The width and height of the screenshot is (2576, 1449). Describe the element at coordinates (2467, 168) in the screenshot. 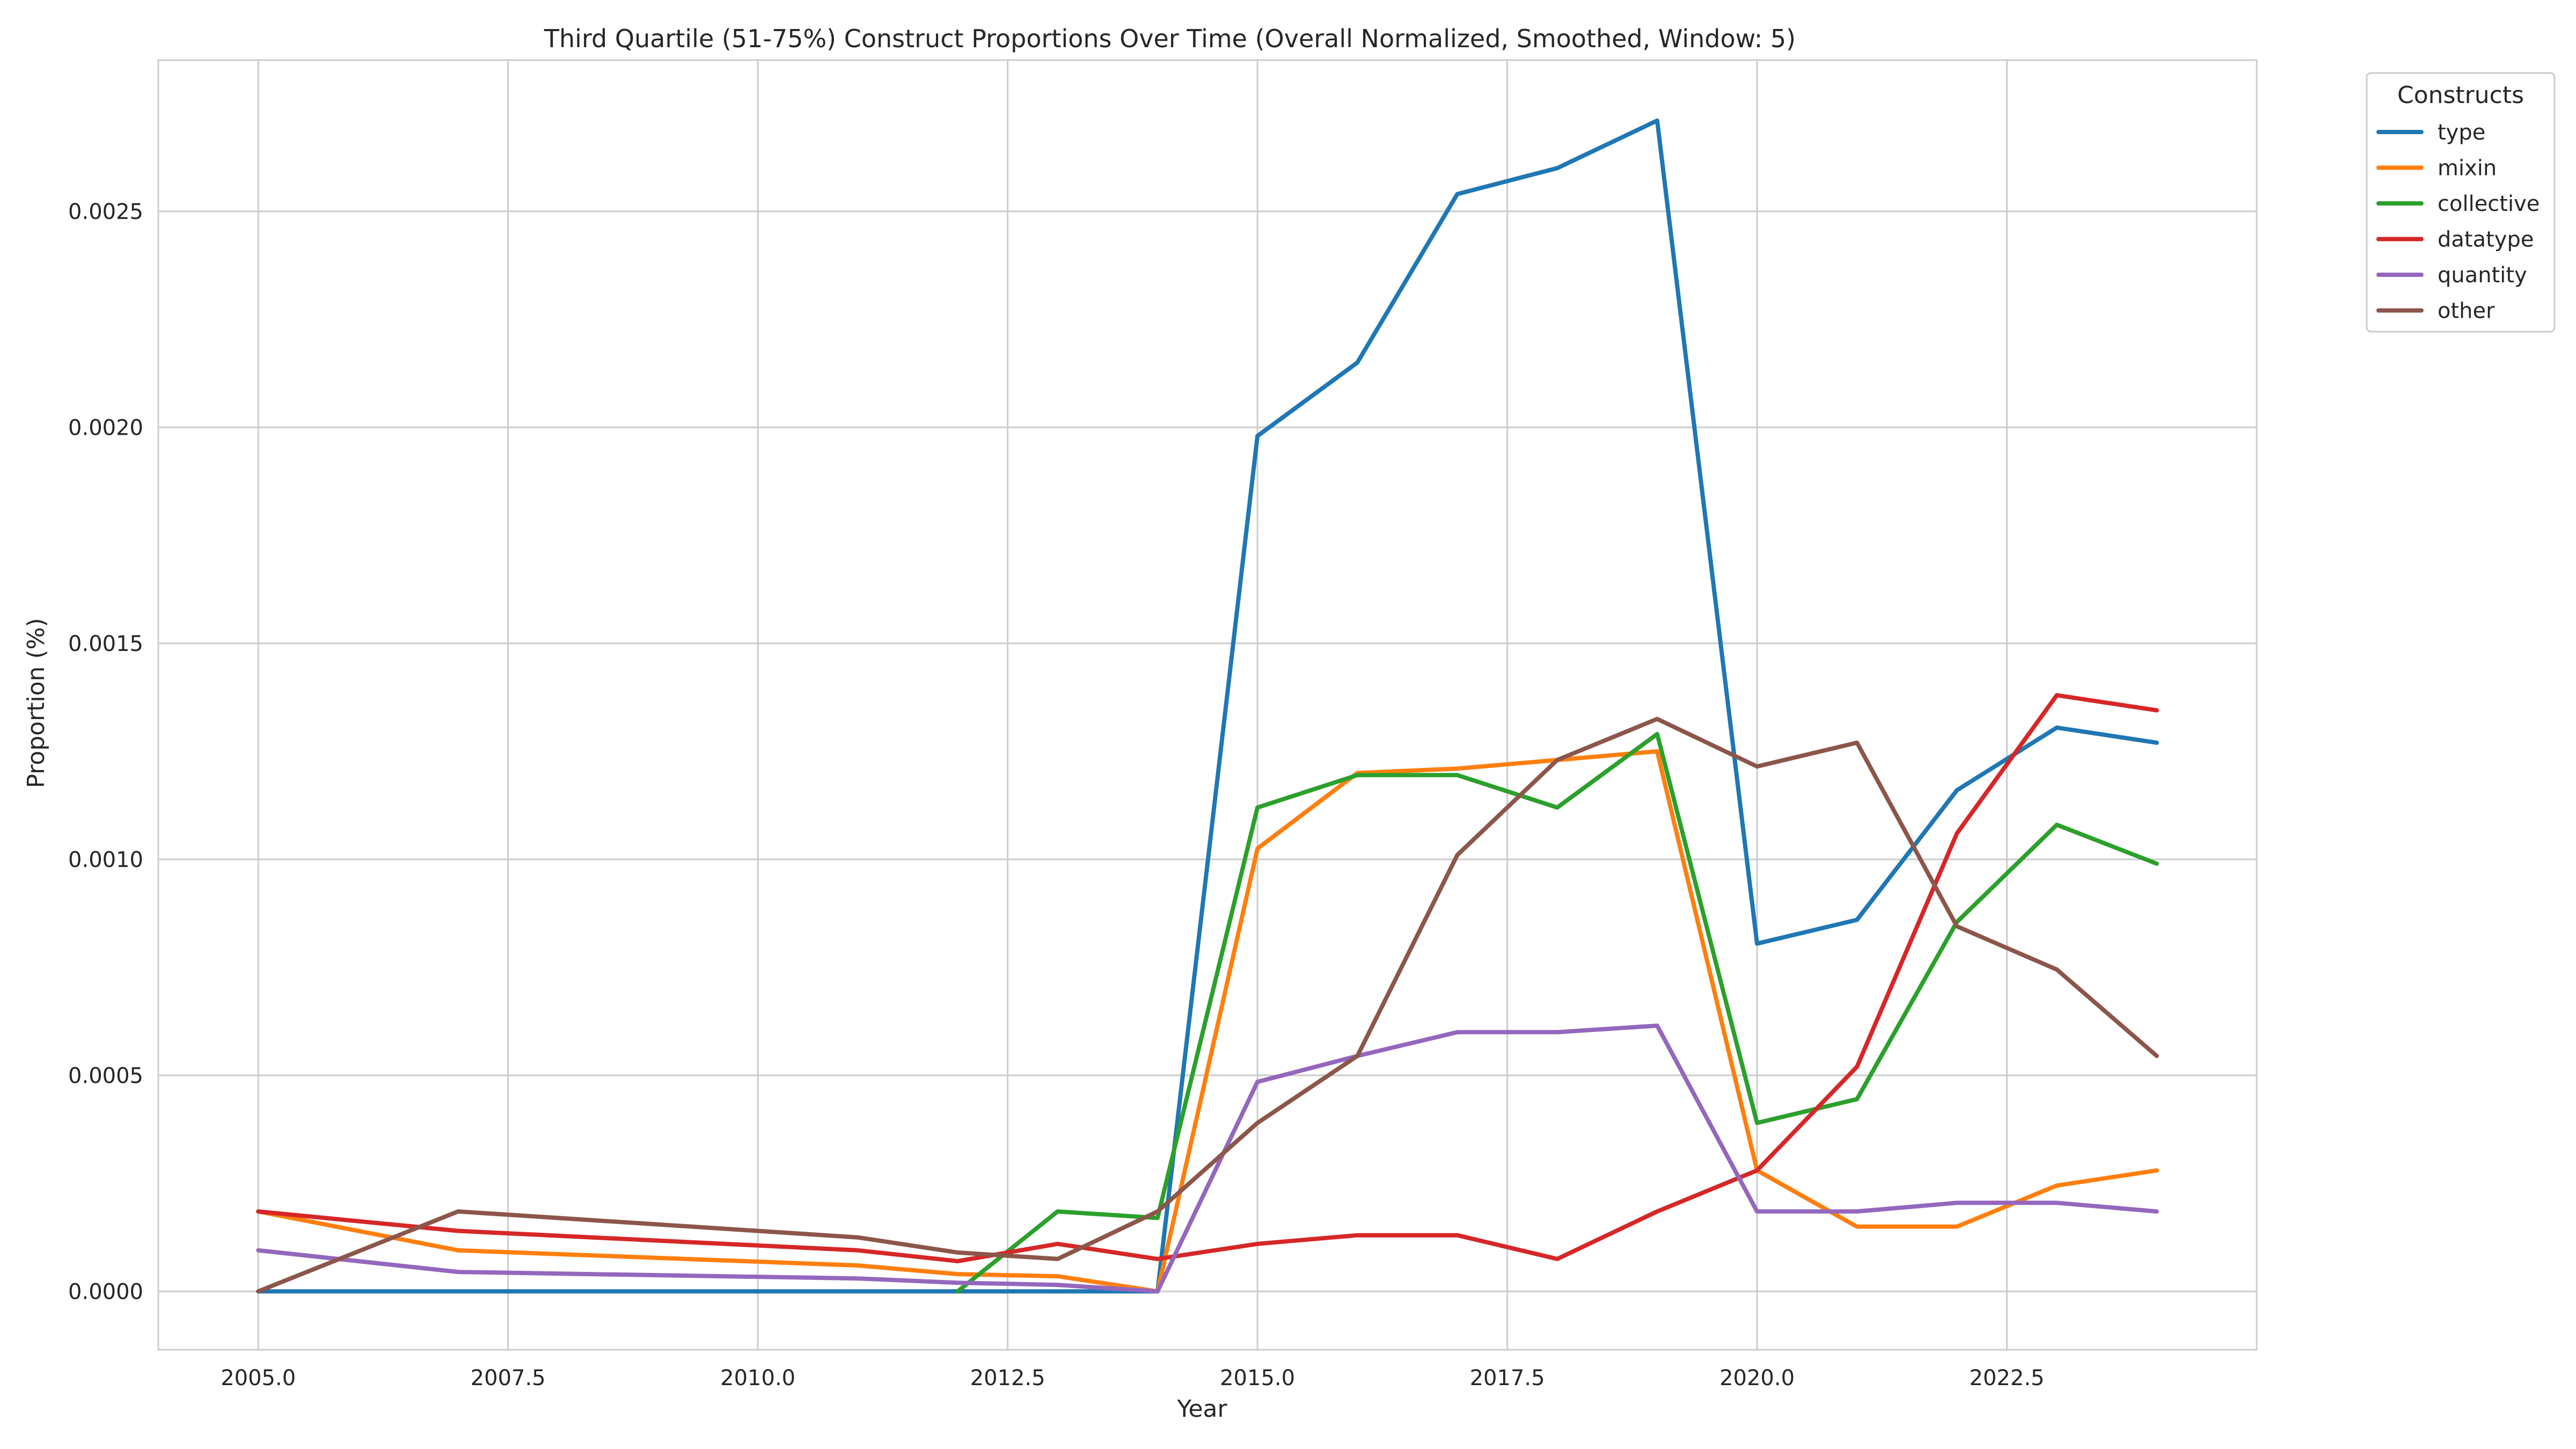

I see `legend-label-mixin: mixin` at that location.